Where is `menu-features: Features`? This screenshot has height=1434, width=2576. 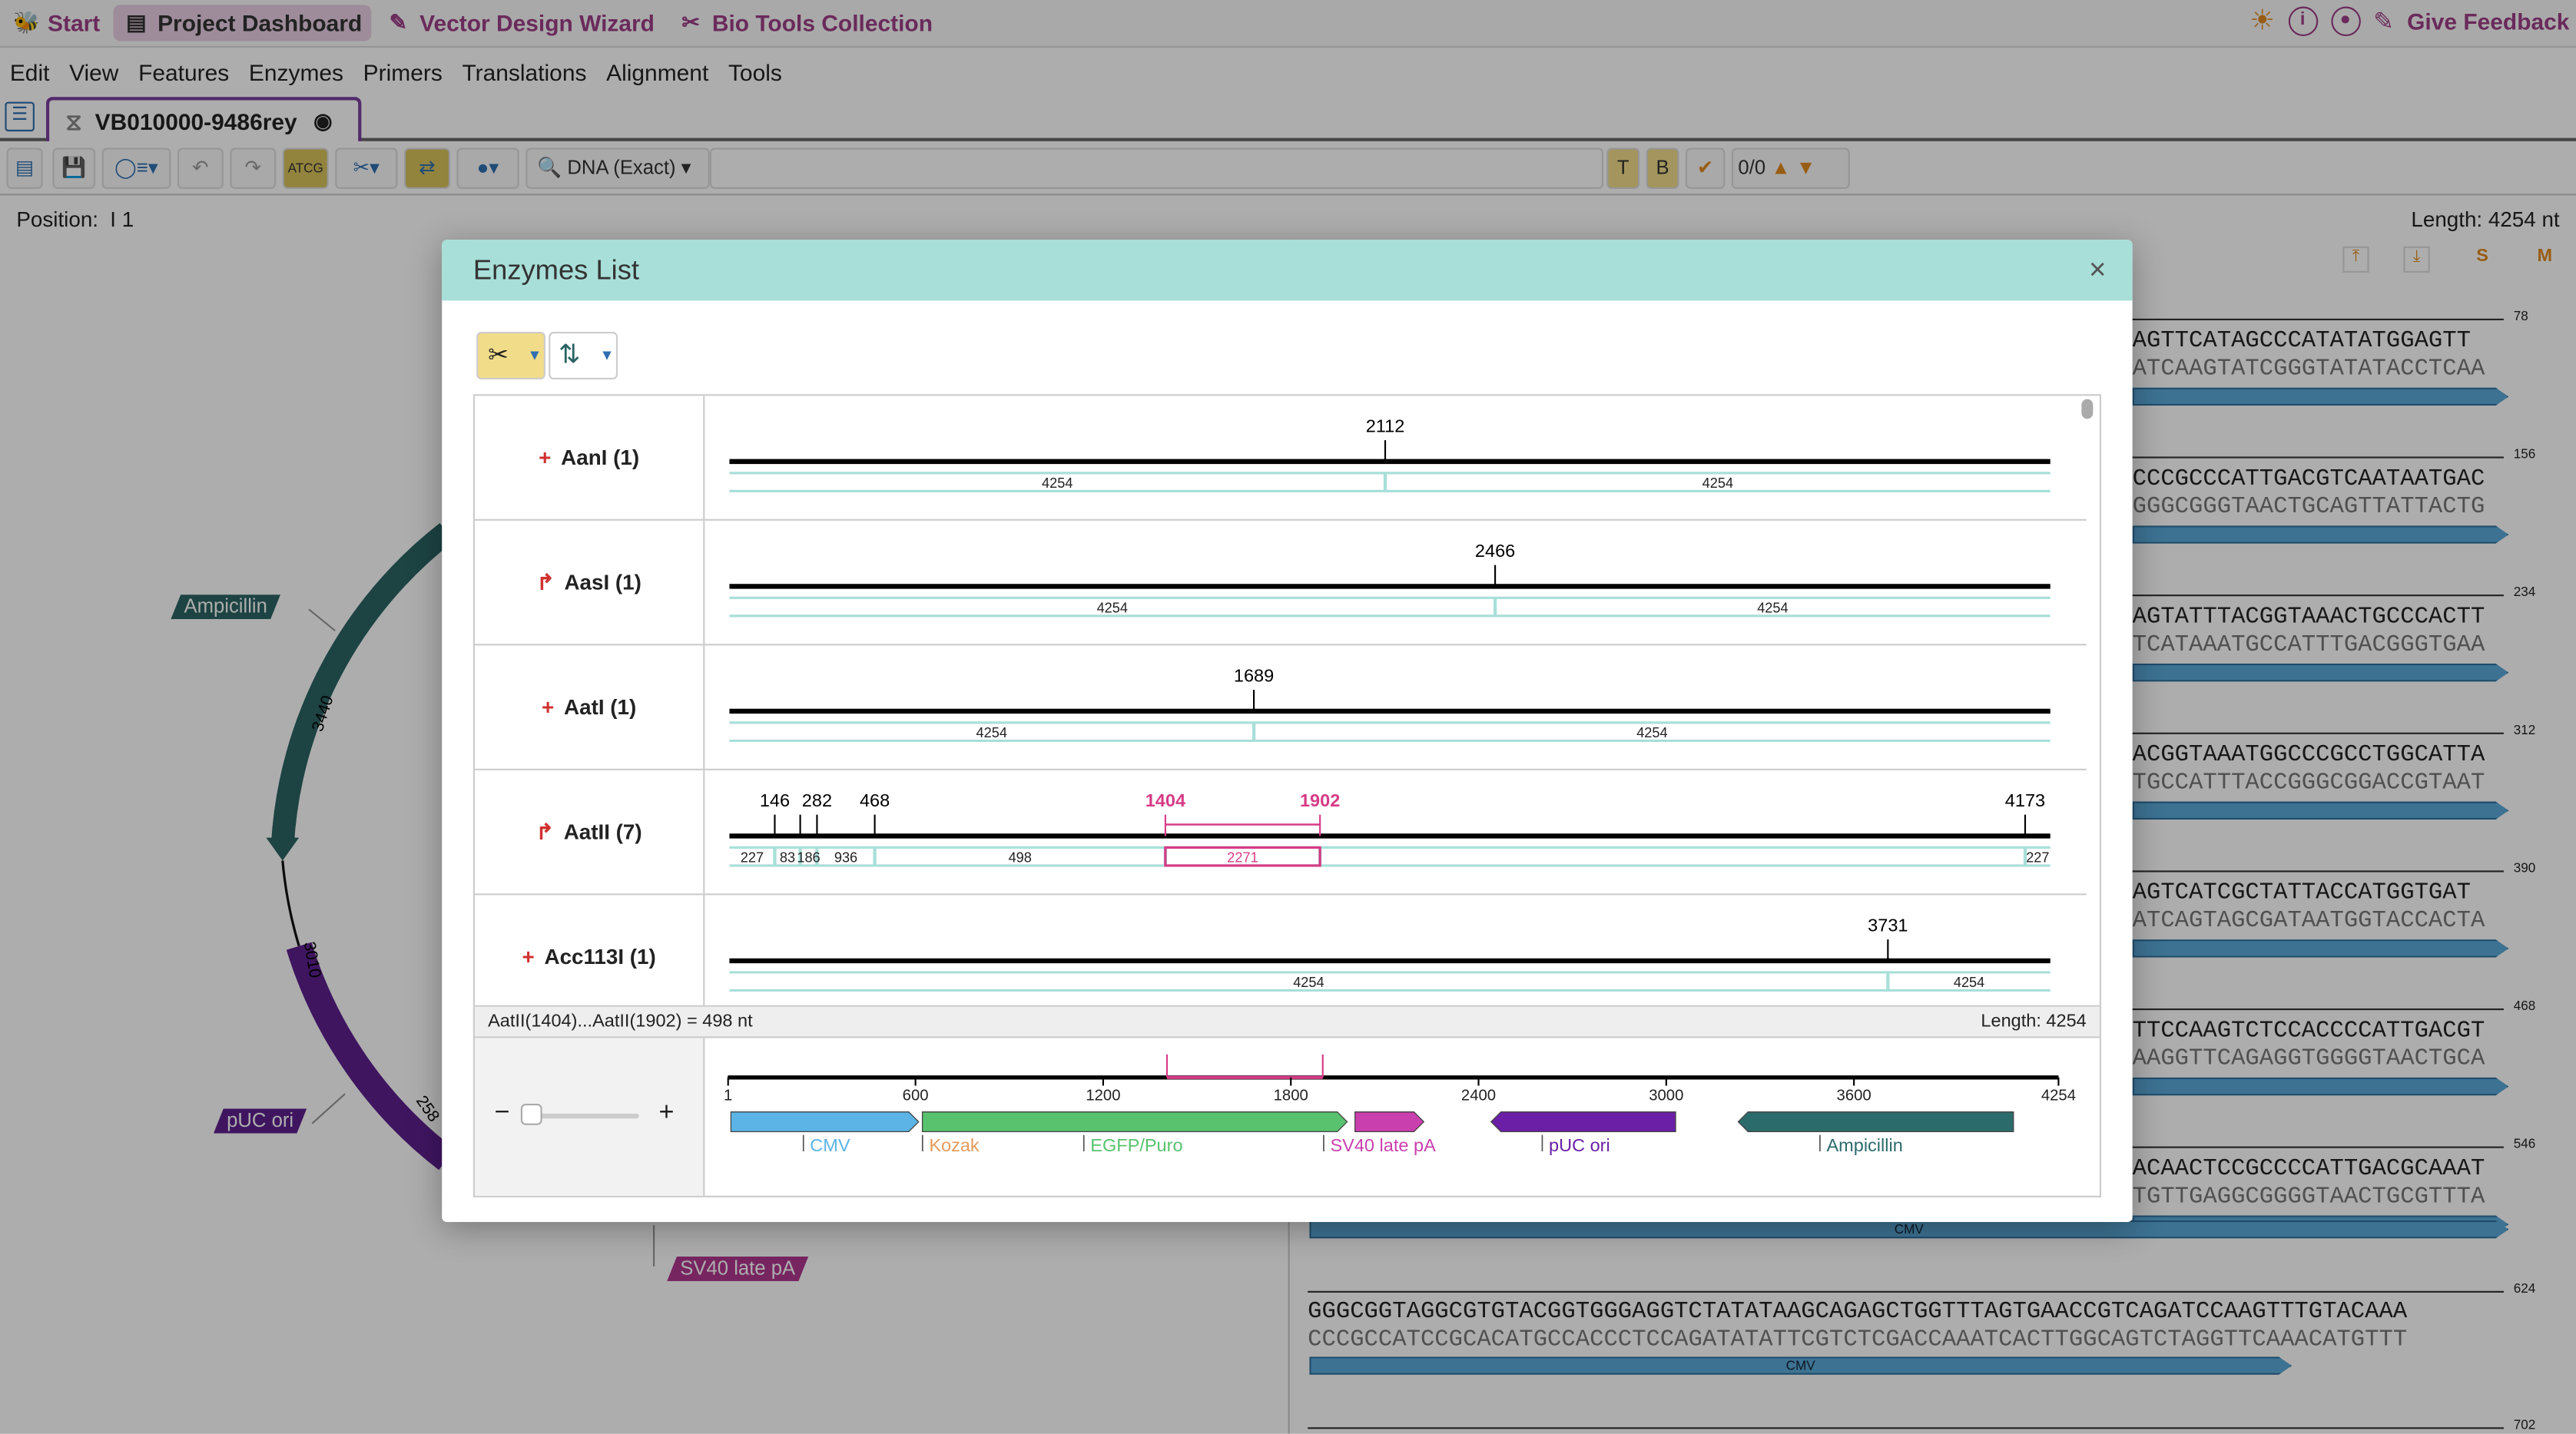 menu-features: Features is located at coordinates (184, 71).